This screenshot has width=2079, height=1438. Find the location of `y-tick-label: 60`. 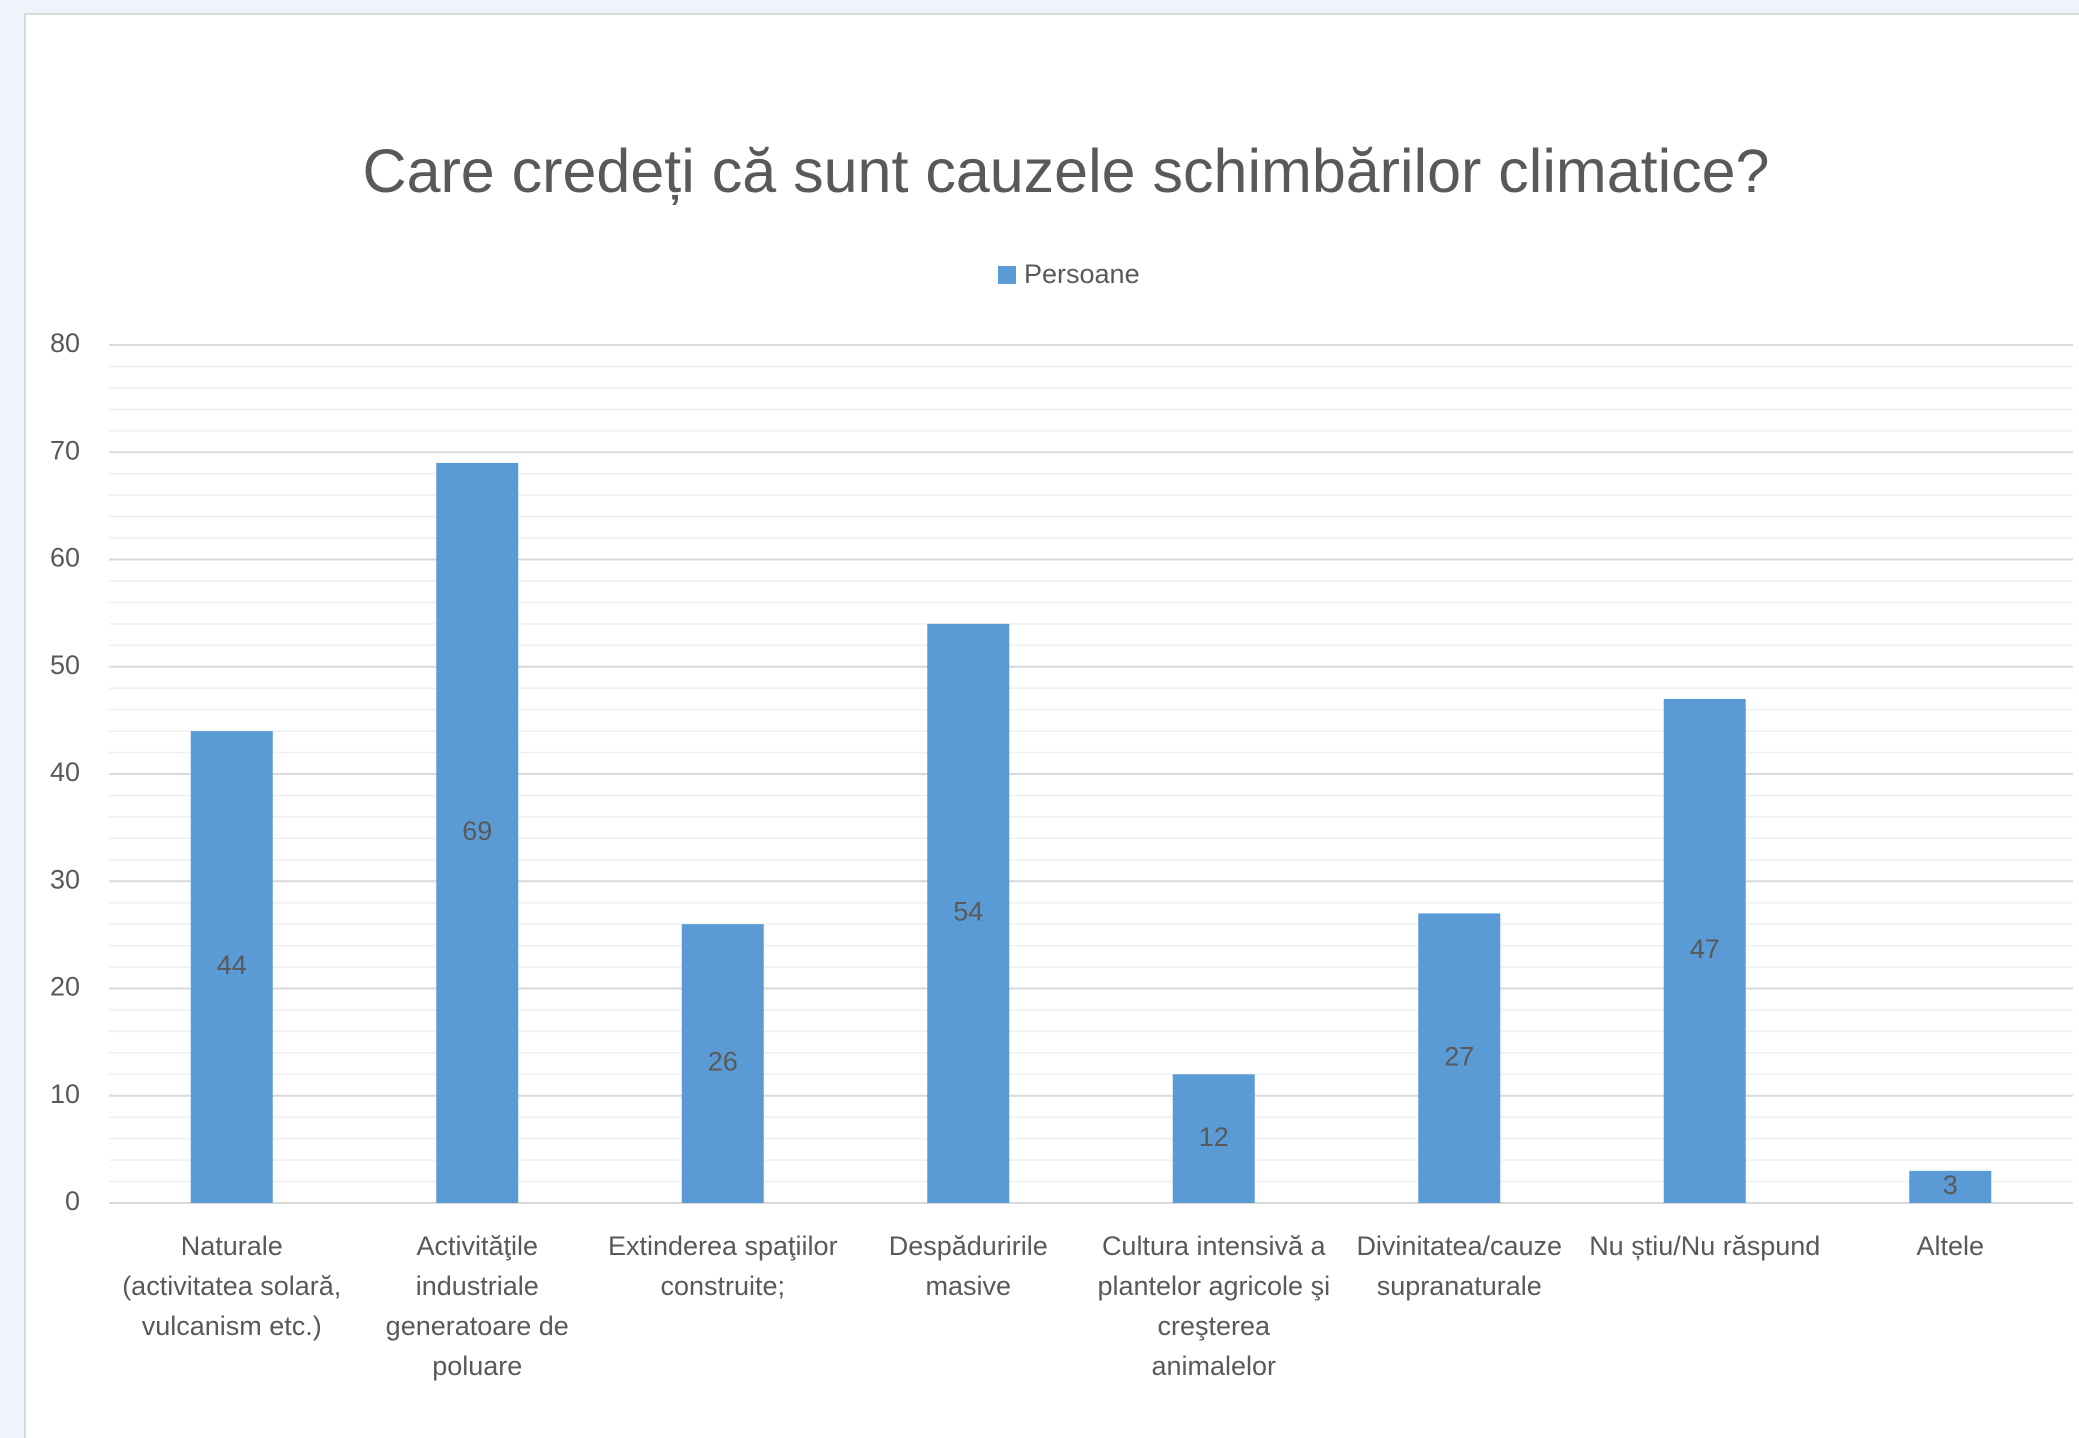

y-tick-label: 60 is located at coordinates (65, 558).